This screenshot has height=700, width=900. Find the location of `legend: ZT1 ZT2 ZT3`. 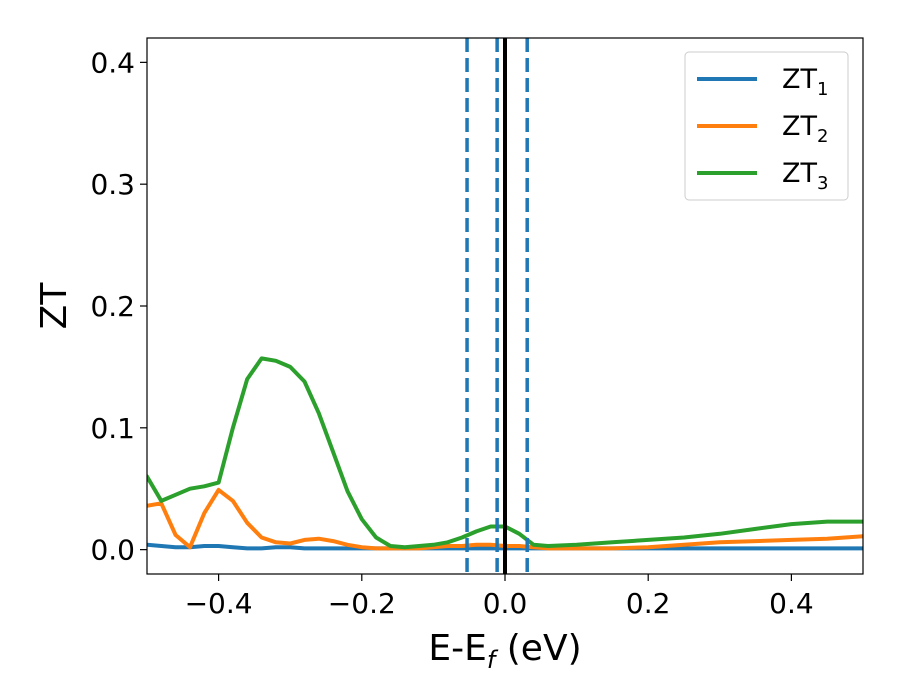

legend: ZT1 ZT2 ZT3 is located at coordinates (766, 126).